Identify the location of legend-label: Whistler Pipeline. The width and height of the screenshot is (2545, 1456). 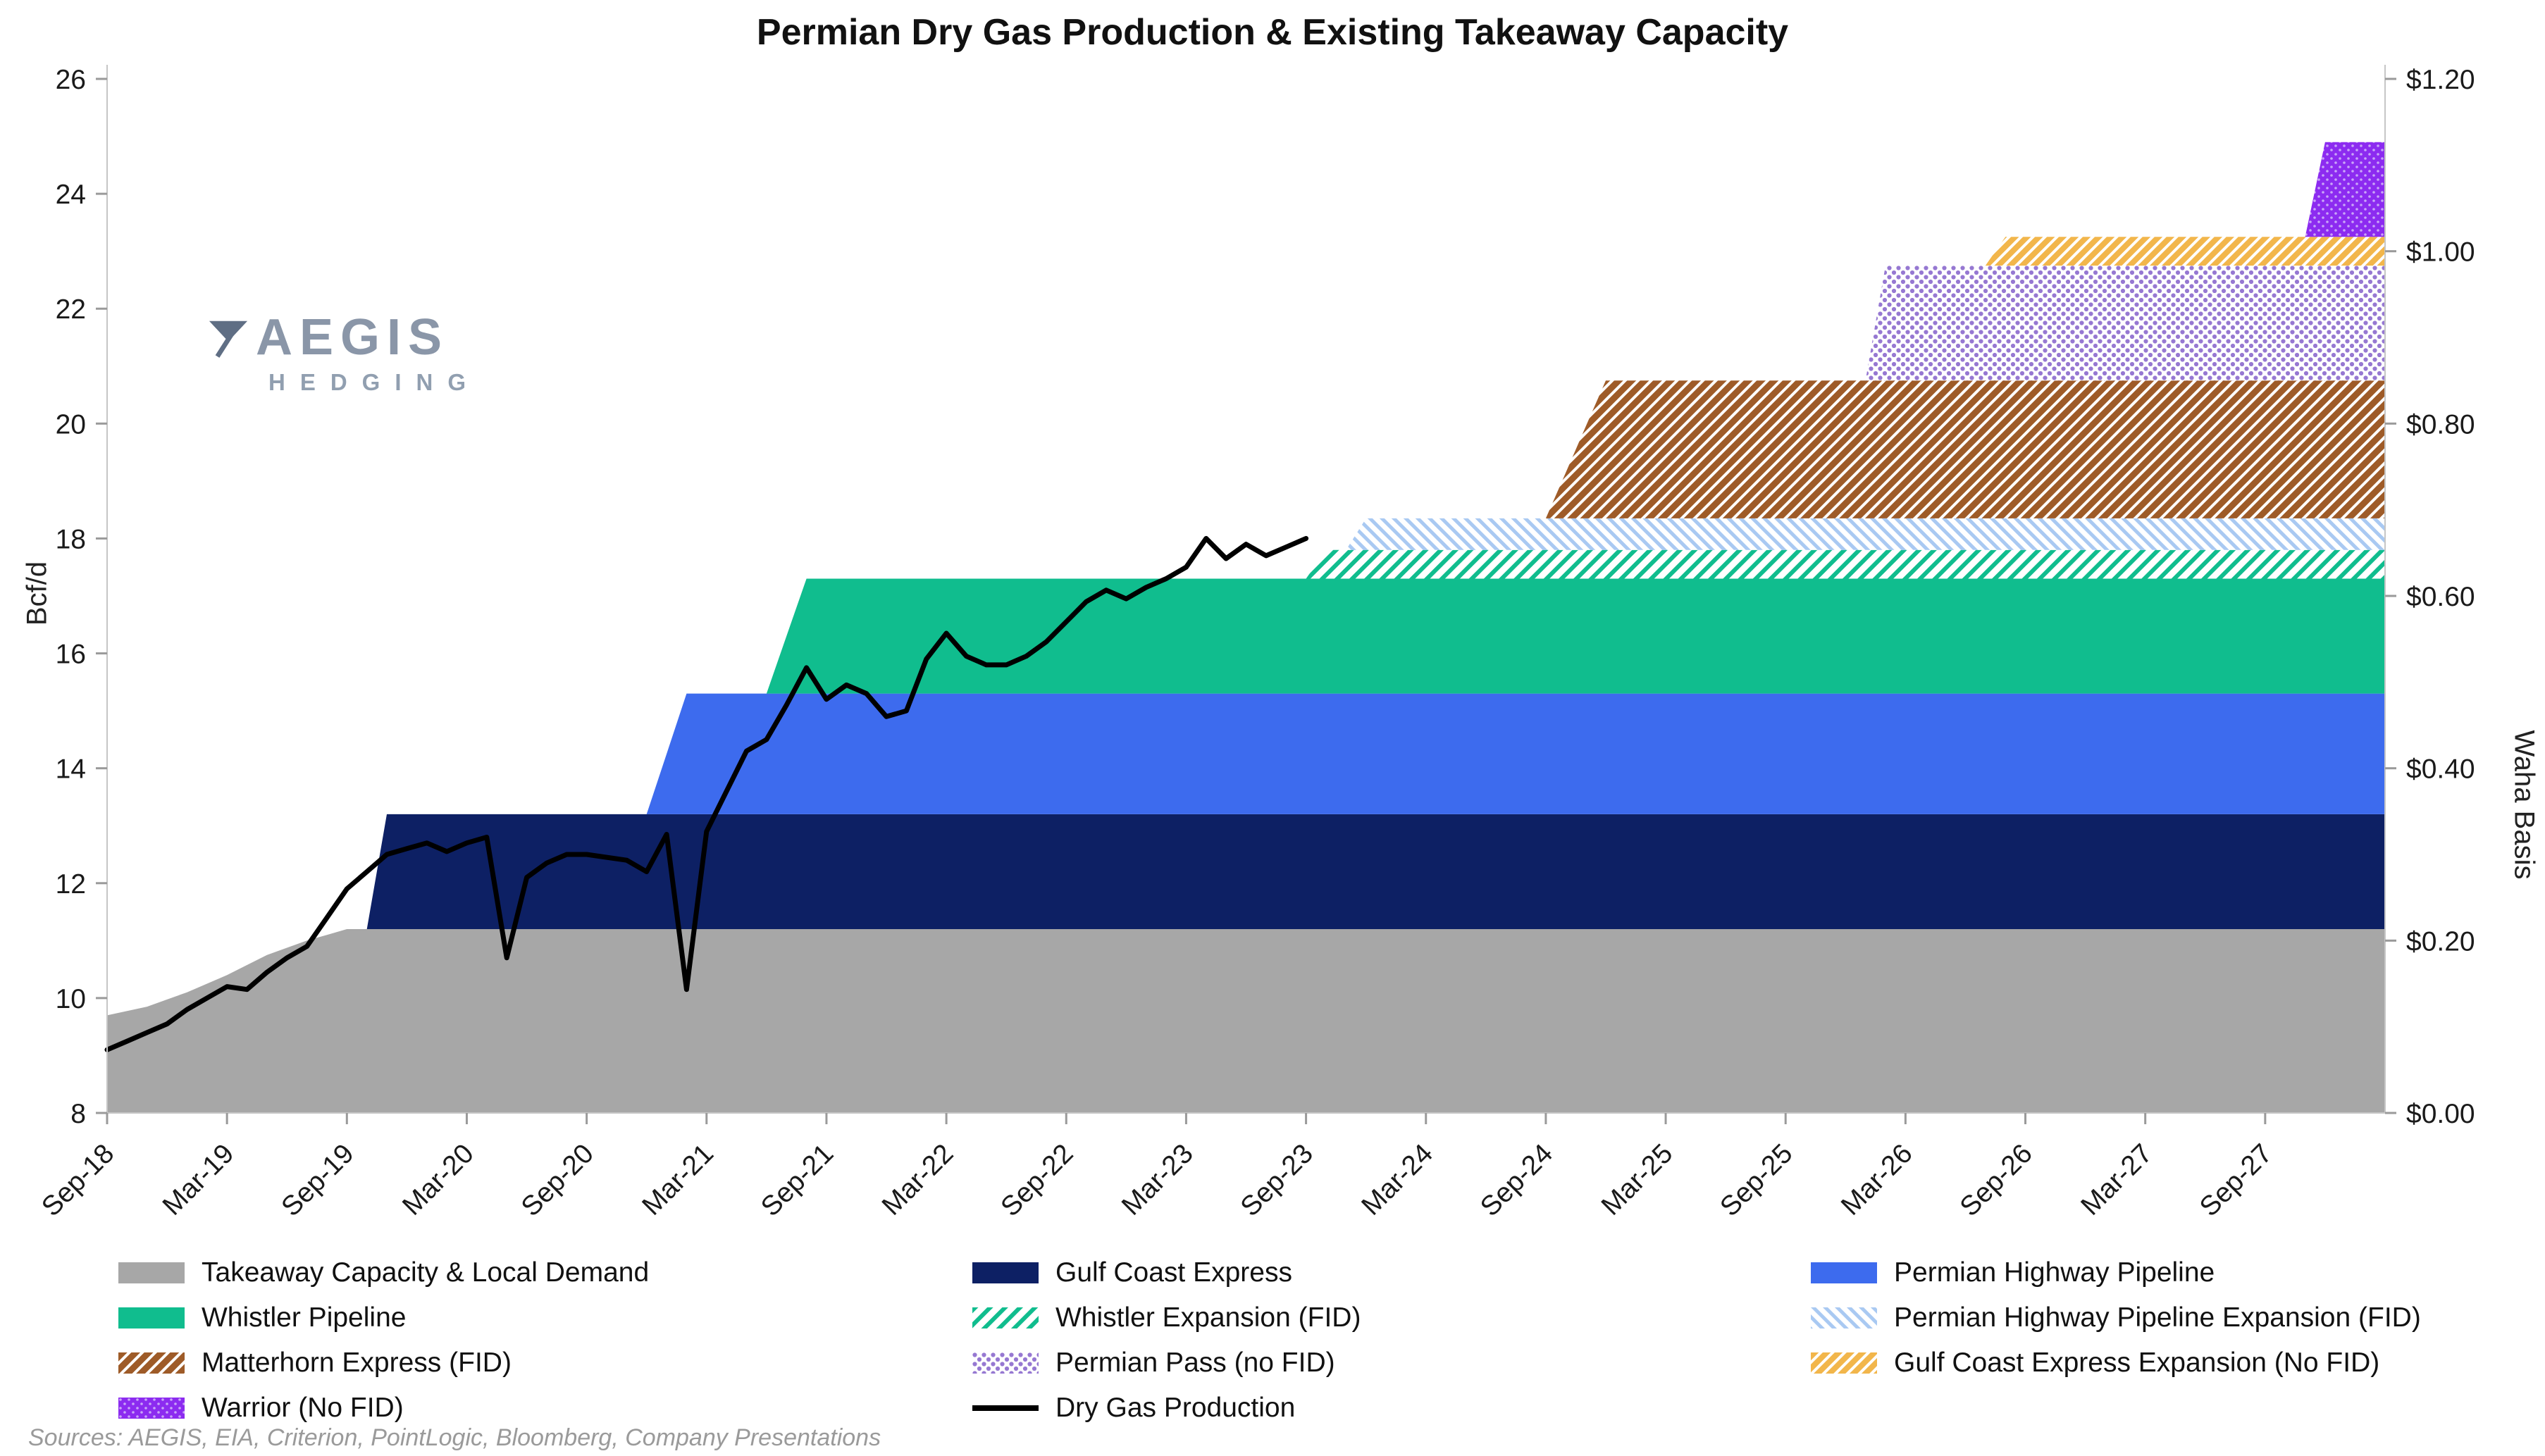
(305, 1317).